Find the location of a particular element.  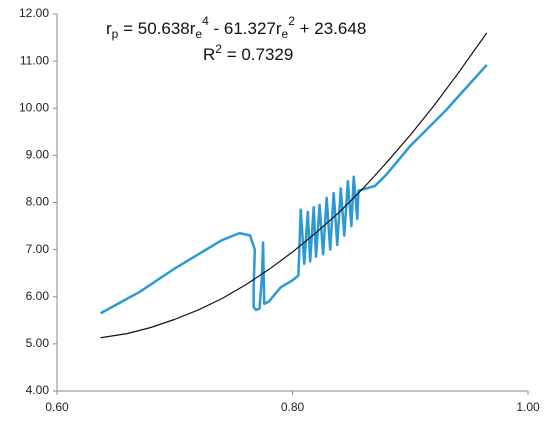

eq-part: r is located at coordinates (109, 28).